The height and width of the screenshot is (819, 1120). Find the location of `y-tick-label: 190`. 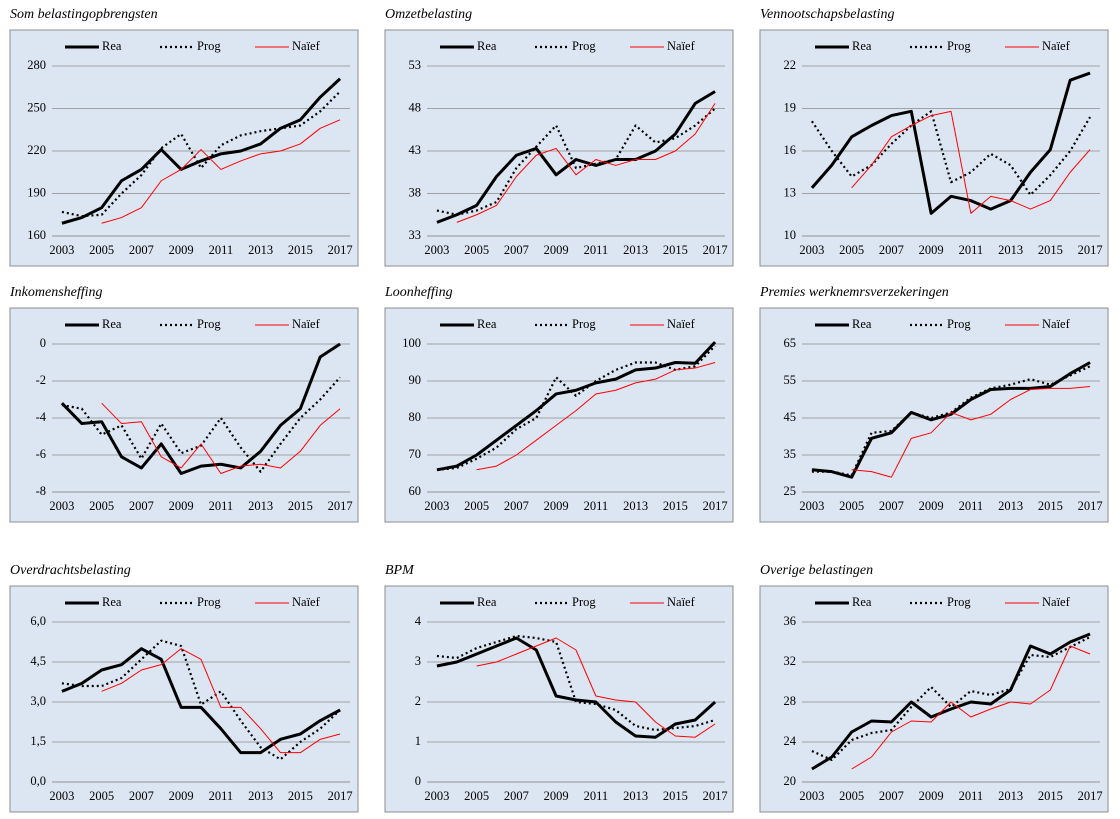

y-tick-label: 190 is located at coordinates (36, 192).